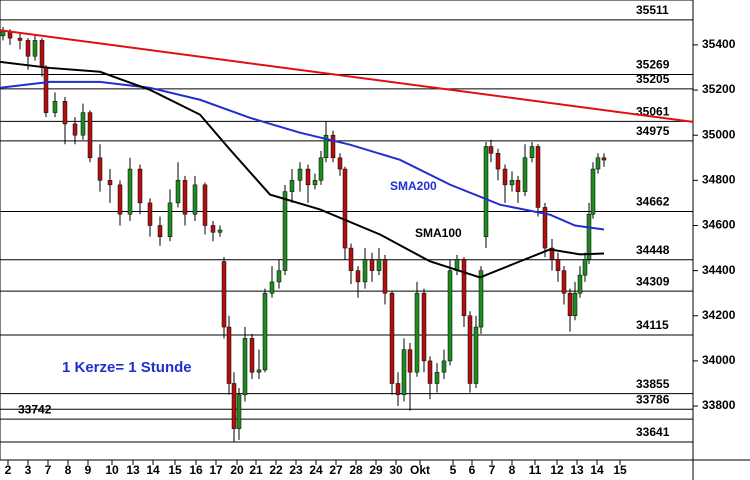  I want to click on x-tick-label: 5, so click(453, 470).